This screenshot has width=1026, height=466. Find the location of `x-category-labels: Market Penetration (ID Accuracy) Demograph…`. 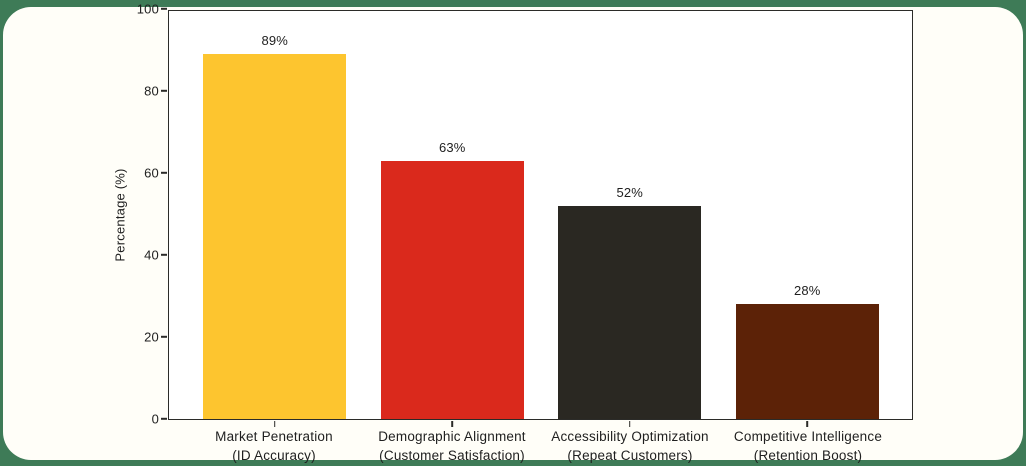

x-category-labels: Market Penetration (ID Accuracy) Demograph… is located at coordinates (541, 447).